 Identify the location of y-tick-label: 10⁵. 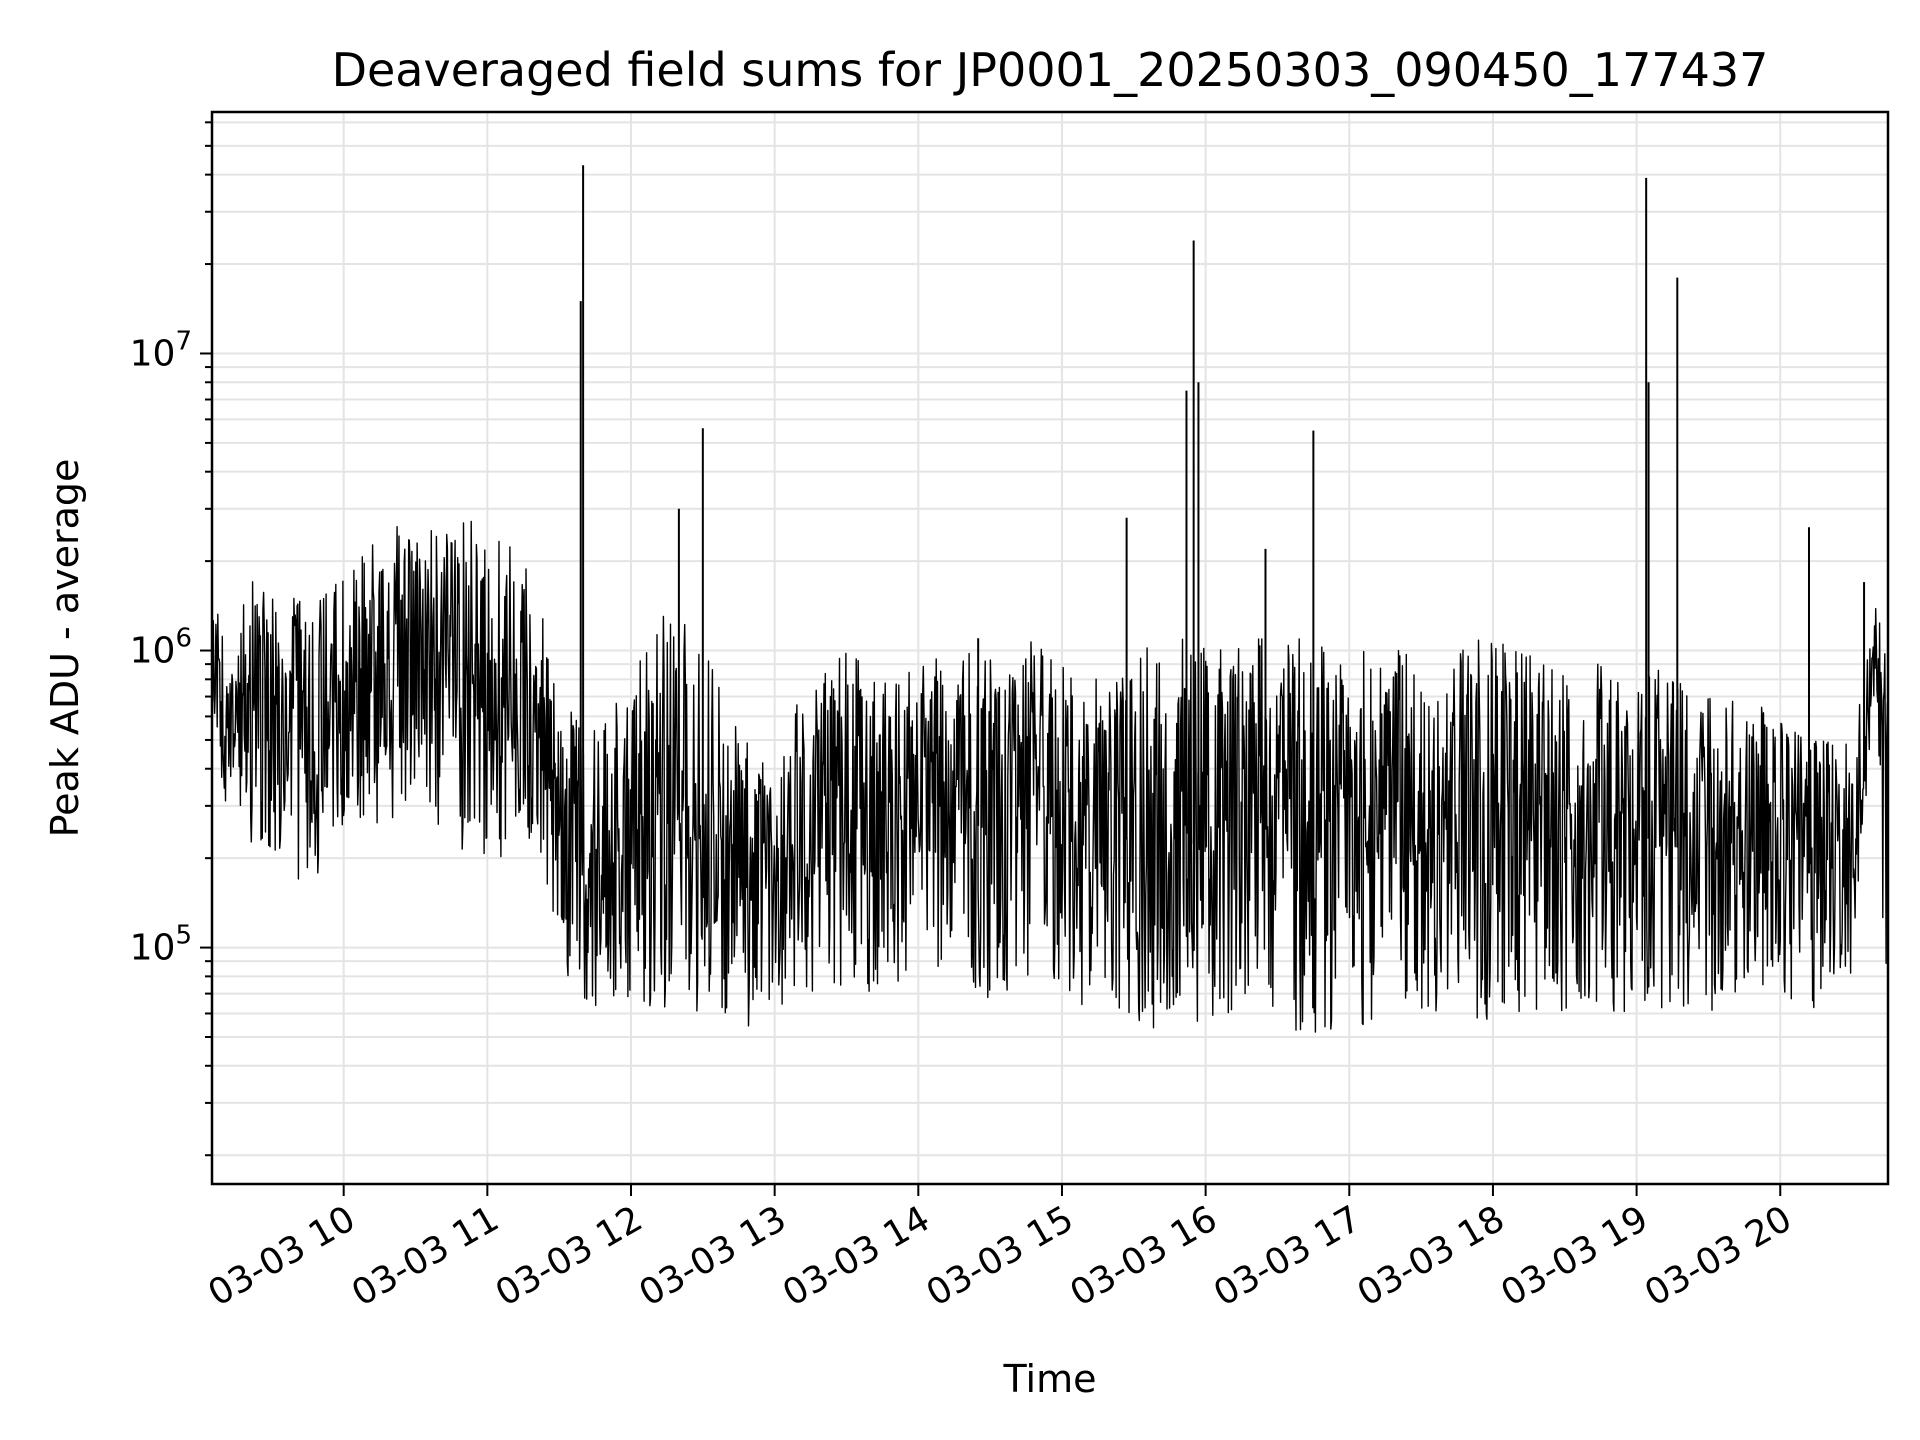
(161, 945).